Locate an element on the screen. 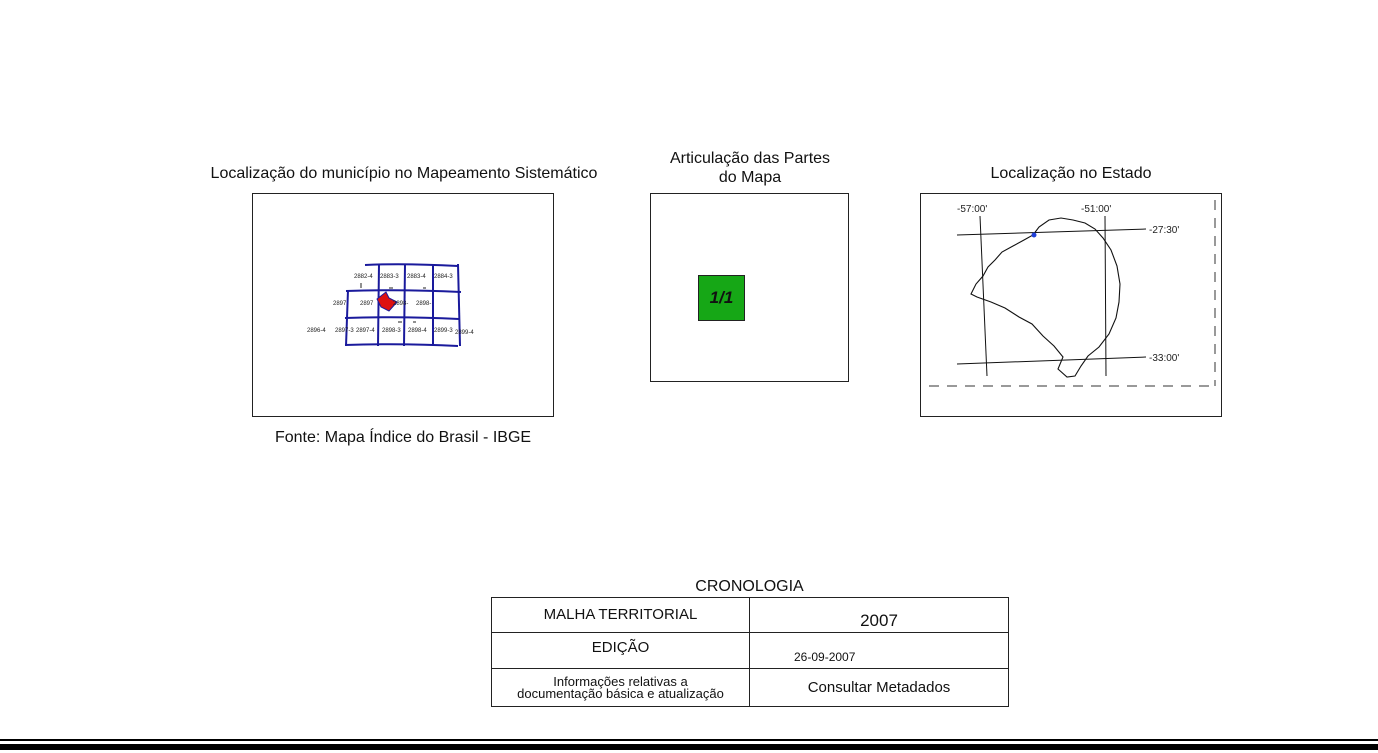 Image resolution: width=1378 pixels, height=753 pixels. articulacao-title-line1: Articulação das Partes is located at coordinates (750, 158).